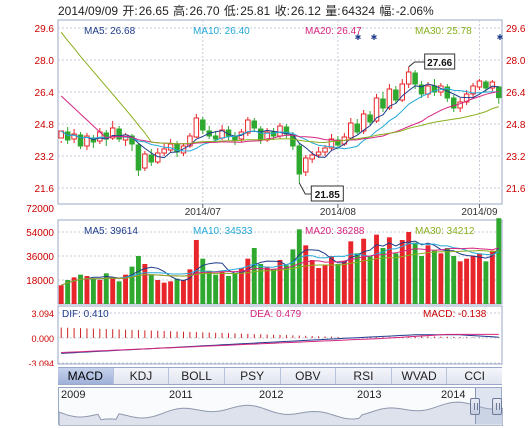  Describe the element at coordinates (309, 376) in the screenshot. I see `tab-obv: OBV` at that location.